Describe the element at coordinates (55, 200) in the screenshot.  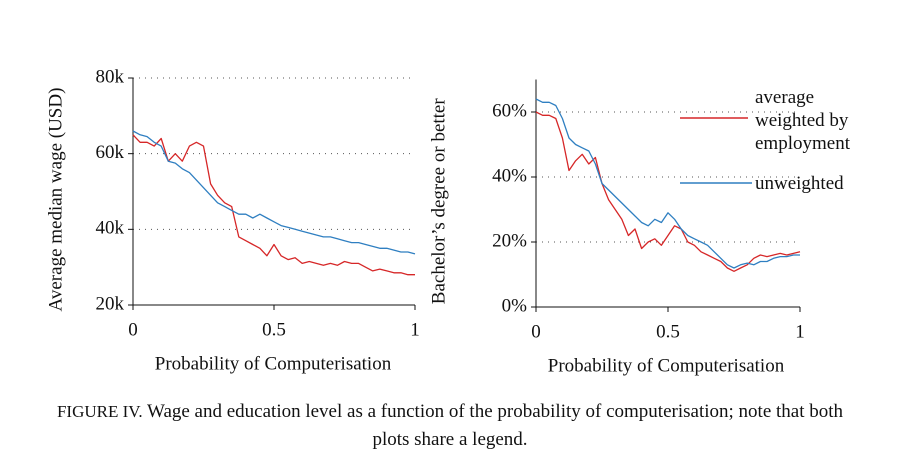
I see `y-axis-label: Average median wage (USD)` at that location.